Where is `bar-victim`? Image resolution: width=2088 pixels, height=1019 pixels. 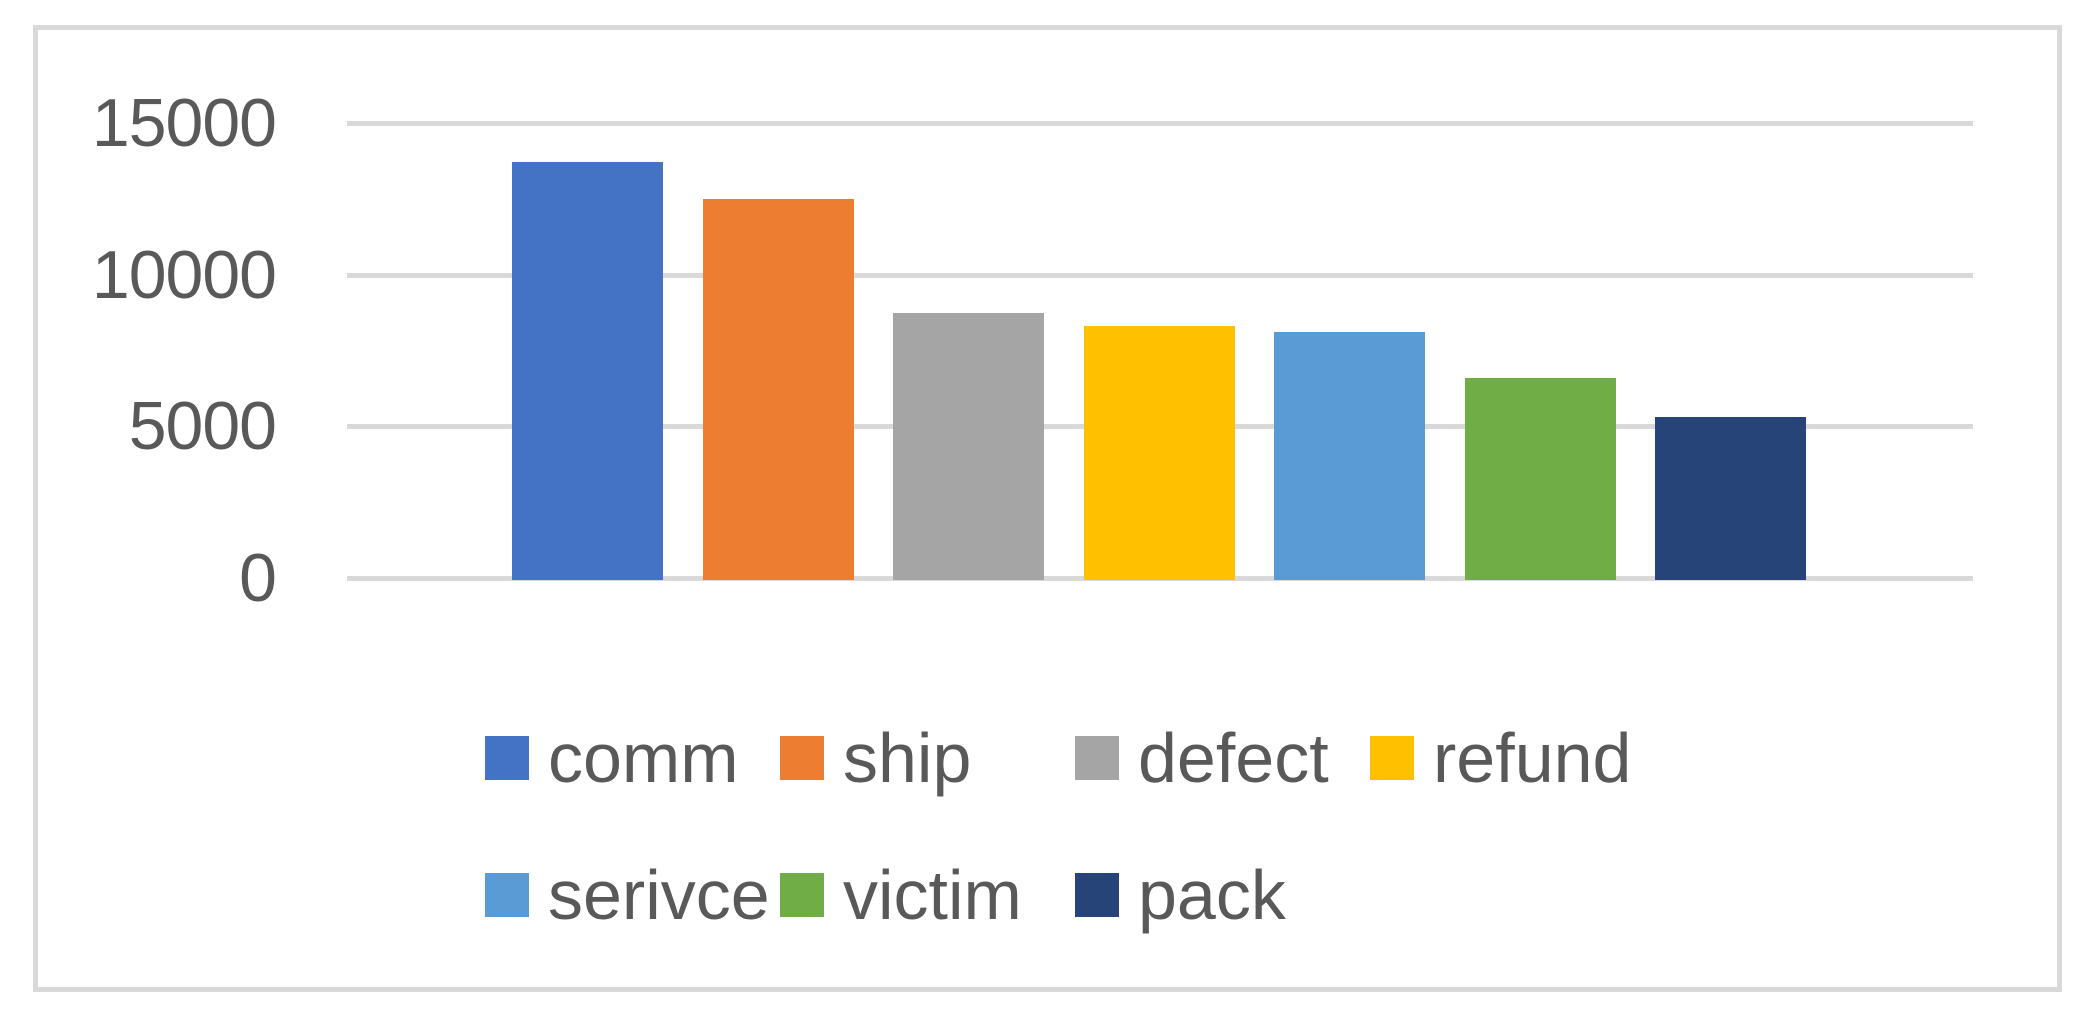 bar-victim is located at coordinates (1540, 479).